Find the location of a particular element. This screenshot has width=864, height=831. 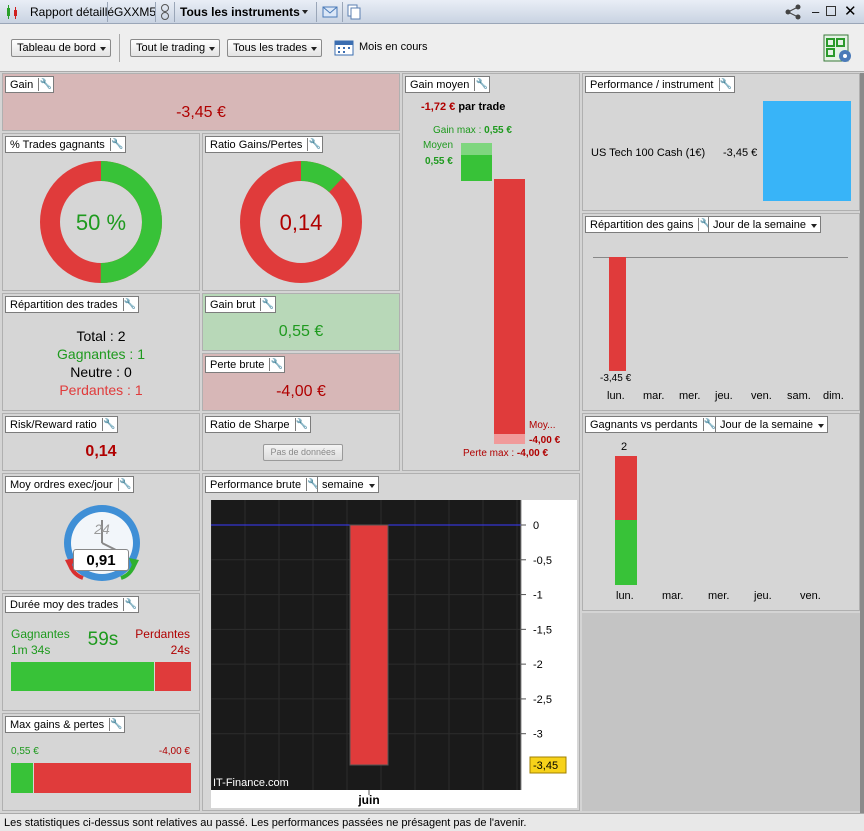

chevron-down-icon is located at coordinates (305, 12).